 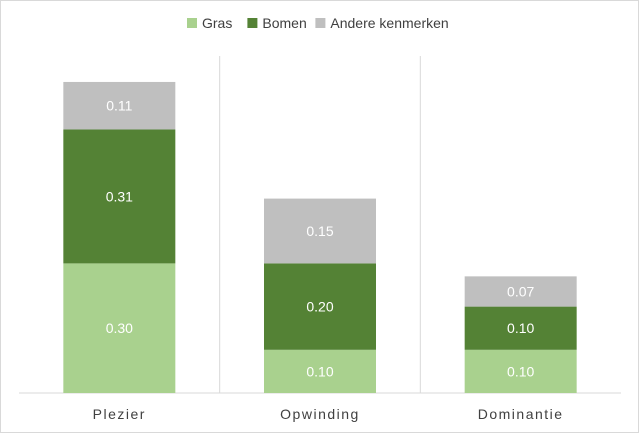 I want to click on data-label-gras-dominantie: 0.10, so click(x=520, y=371).